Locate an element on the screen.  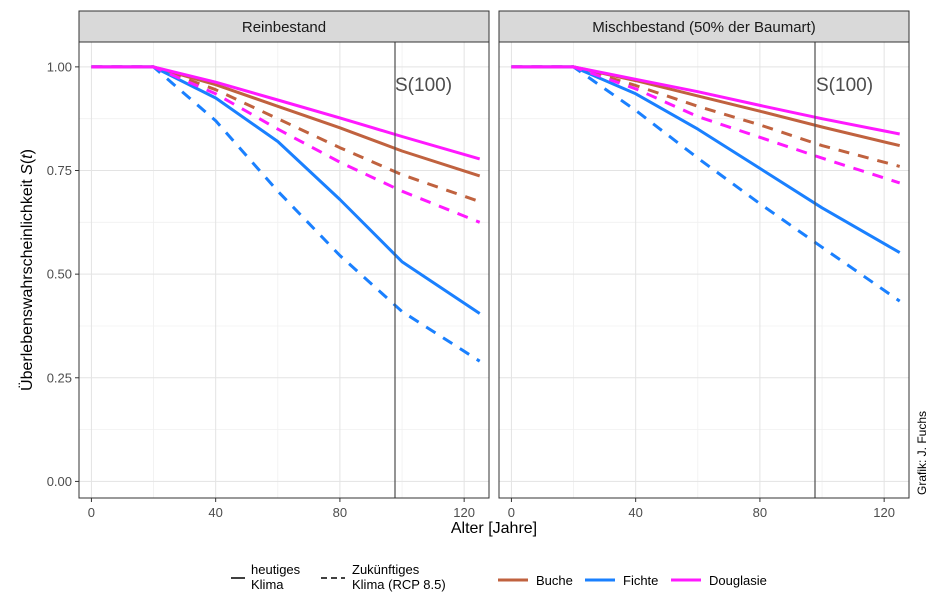
y-tick-label: 0.00 is located at coordinates (59, 481).